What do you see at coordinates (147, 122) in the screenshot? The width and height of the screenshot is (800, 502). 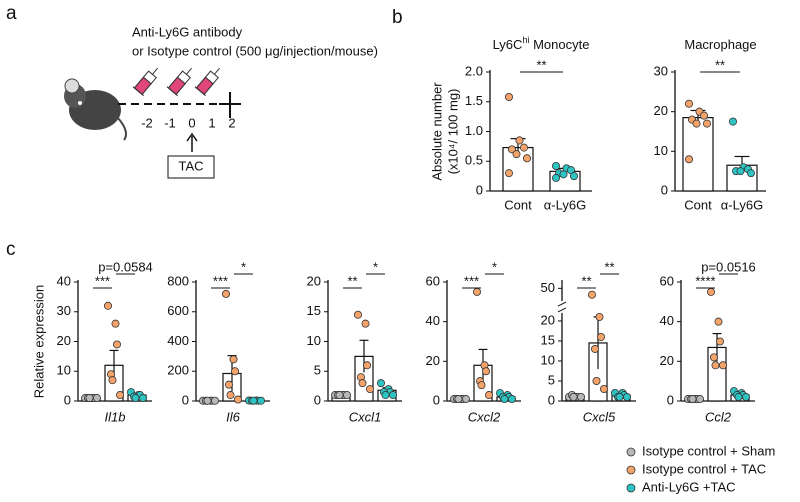 I see `day-label: -2` at bounding box center [147, 122].